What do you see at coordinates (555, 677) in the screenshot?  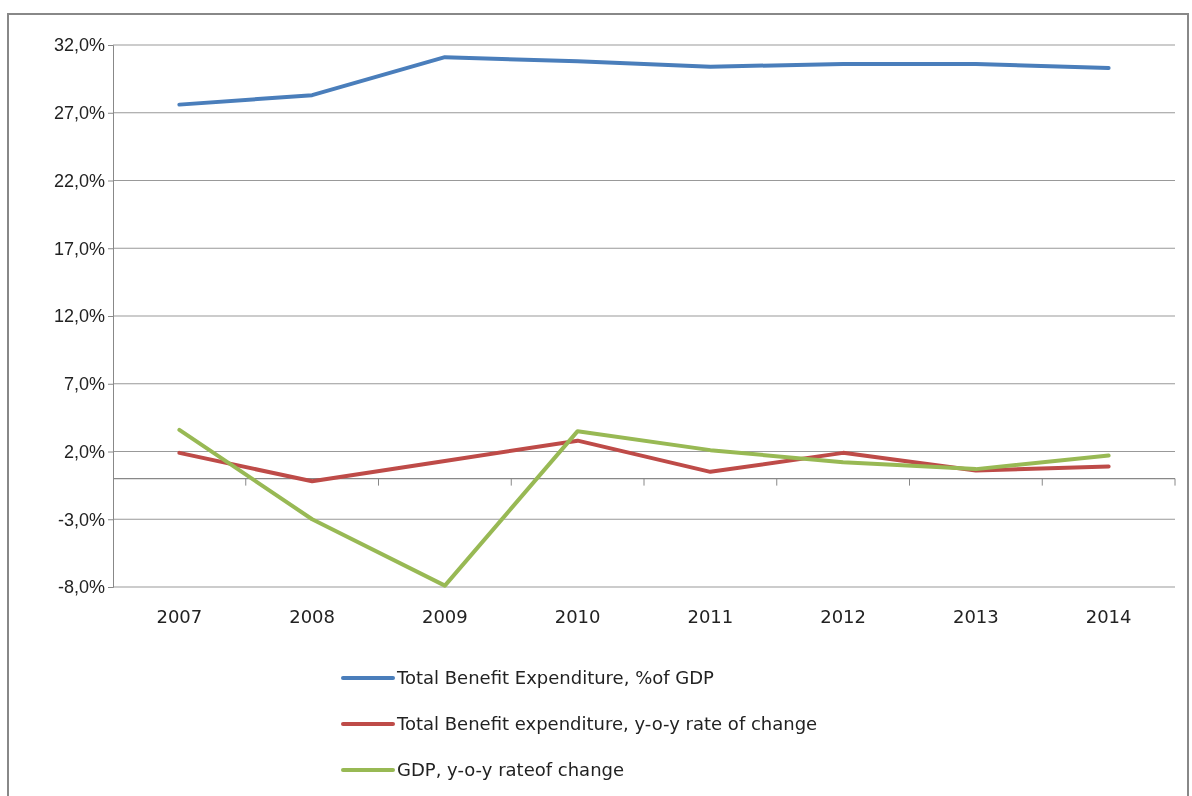 I see `legend-label: Total Benefit Expenditure, %of GDP` at bounding box center [555, 677].